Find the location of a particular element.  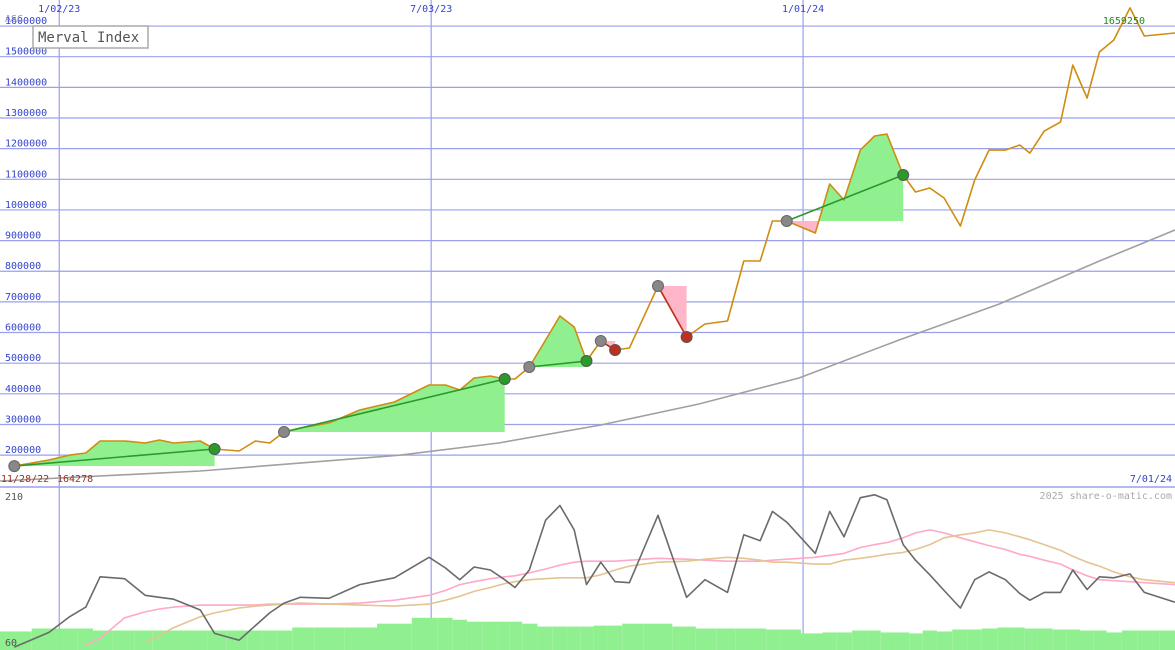

y-tick-label: 1500000 is located at coordinates (26, 52).